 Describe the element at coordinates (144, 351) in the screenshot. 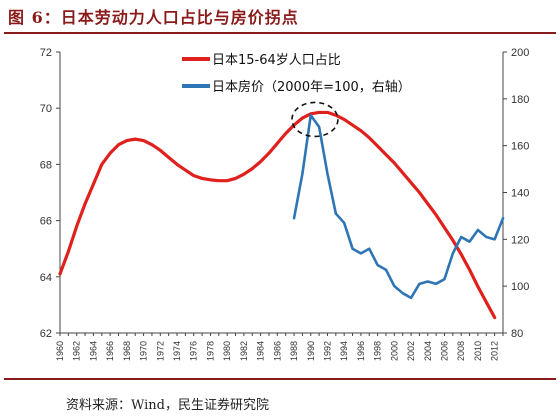

I see `x-tick-label: 1970` at that location.